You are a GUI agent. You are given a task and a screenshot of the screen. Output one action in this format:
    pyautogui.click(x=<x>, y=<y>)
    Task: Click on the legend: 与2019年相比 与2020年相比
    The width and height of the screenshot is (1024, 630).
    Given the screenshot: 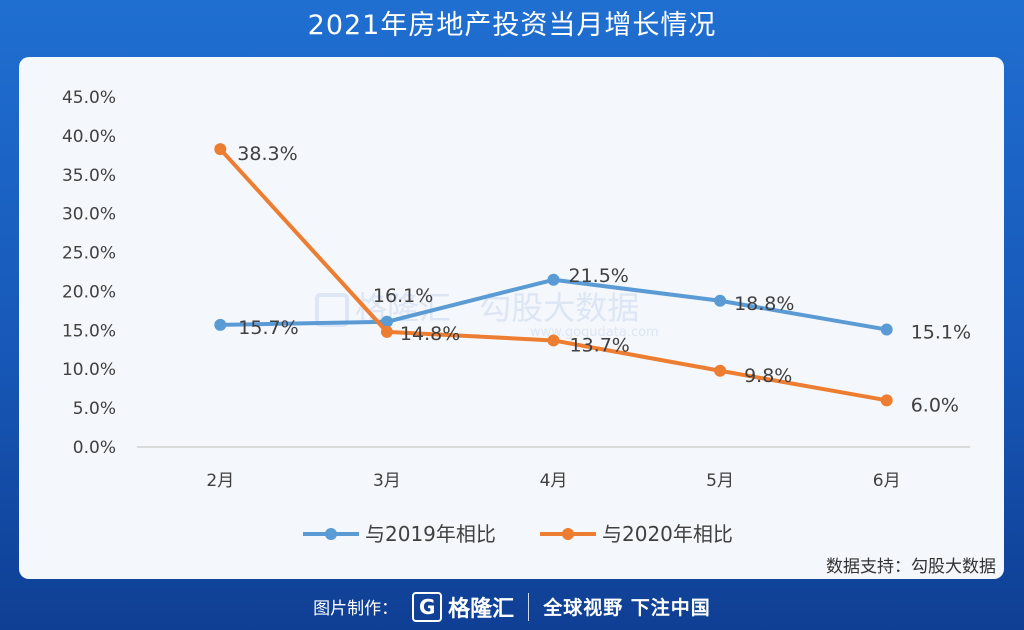 What is the action you would take?
    pyautogui.click(x=518, y=534)
    